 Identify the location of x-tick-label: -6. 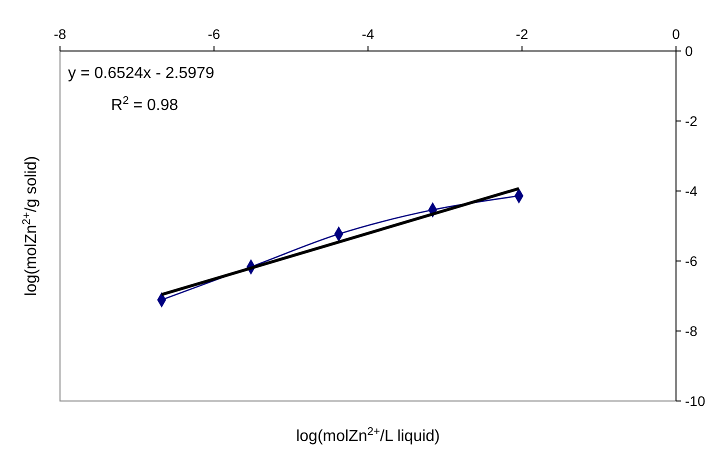
(214, 34).